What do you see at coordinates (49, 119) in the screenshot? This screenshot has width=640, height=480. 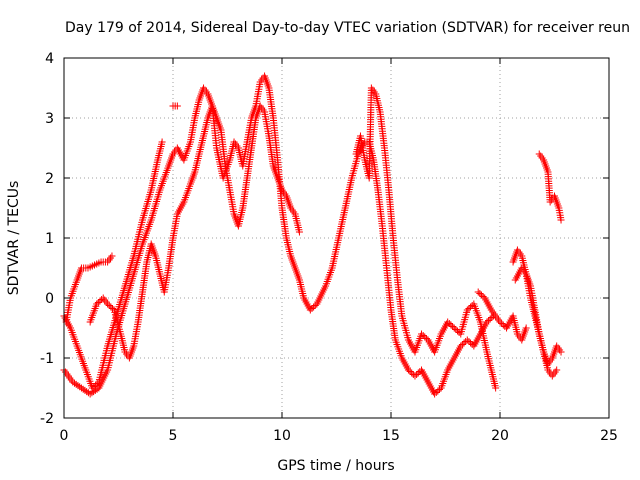 I see `y-tick-label: 3` at bounding box center [49, 119].